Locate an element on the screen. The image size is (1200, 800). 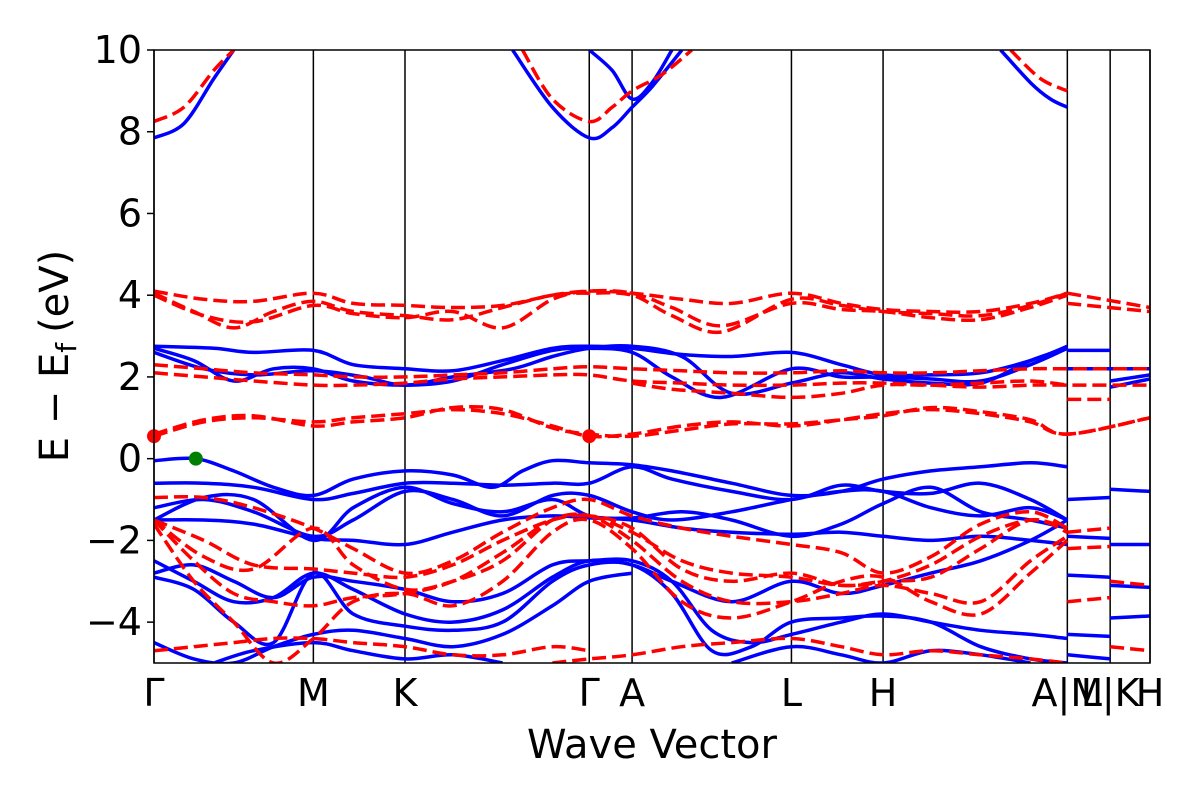
y-tick-label: 2 is located at coordinates (130, 377).